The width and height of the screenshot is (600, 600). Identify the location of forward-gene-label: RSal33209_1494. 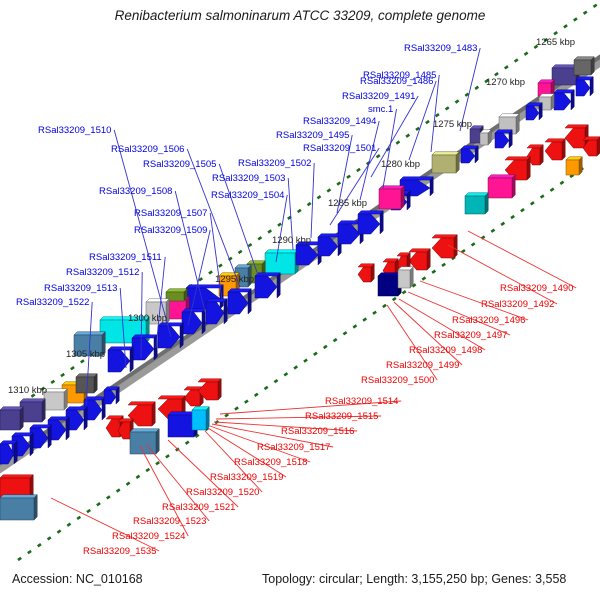
(339, 121).